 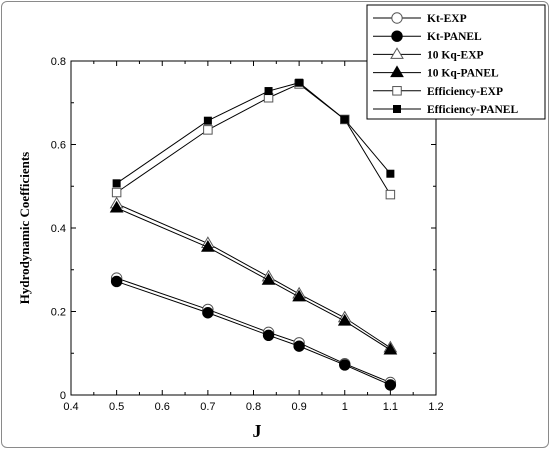 I want to click on y-tick-label: 0.8, so click(x=58, y=62).